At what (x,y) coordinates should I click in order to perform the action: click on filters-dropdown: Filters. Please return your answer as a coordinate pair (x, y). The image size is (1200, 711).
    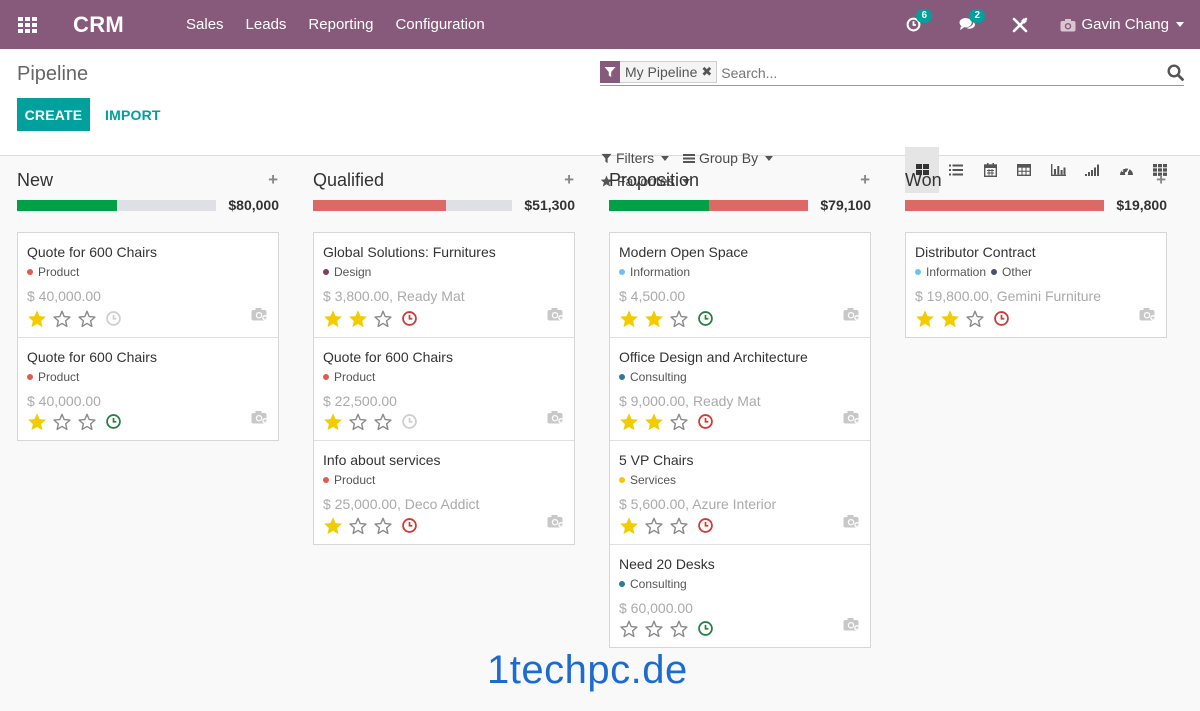
    Looking at the image, I should click on (635, 158).